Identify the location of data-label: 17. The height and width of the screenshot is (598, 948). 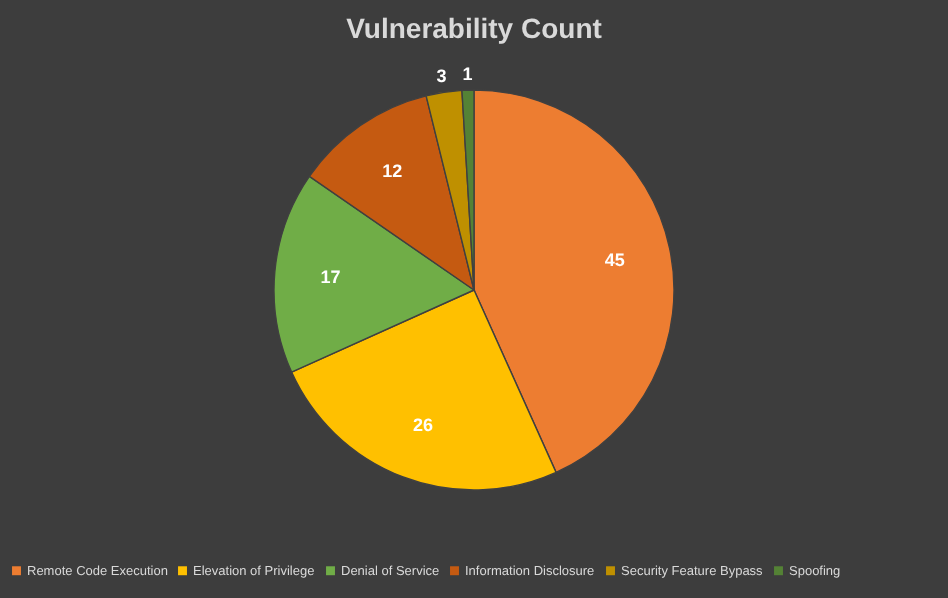
(330, 276).